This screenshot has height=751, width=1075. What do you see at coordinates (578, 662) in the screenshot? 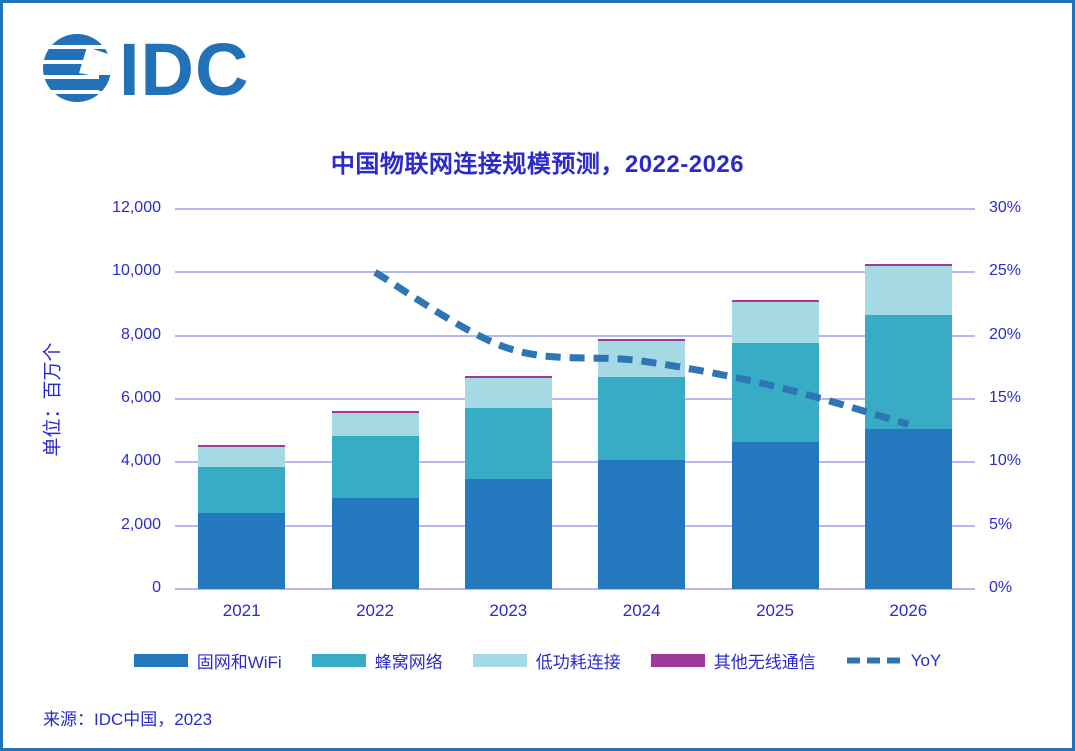
I see `legend-label: 低功耗连接` at bounding box center [578, 662].